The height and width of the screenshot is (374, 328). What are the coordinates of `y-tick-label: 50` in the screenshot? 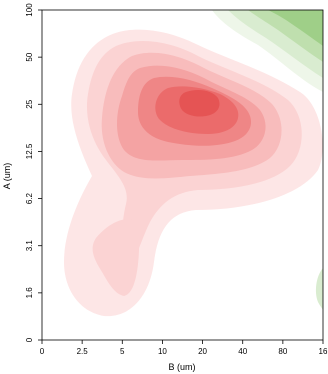 It's located at (29, 56).